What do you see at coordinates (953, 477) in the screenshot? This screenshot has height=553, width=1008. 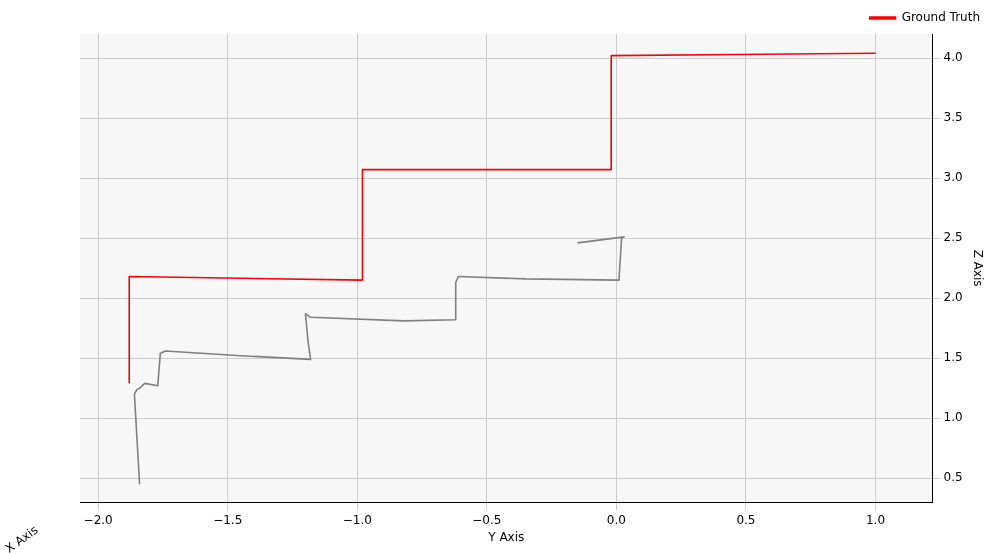 I see `y-tick-label: 0.5` at bounding box center [953, 477].